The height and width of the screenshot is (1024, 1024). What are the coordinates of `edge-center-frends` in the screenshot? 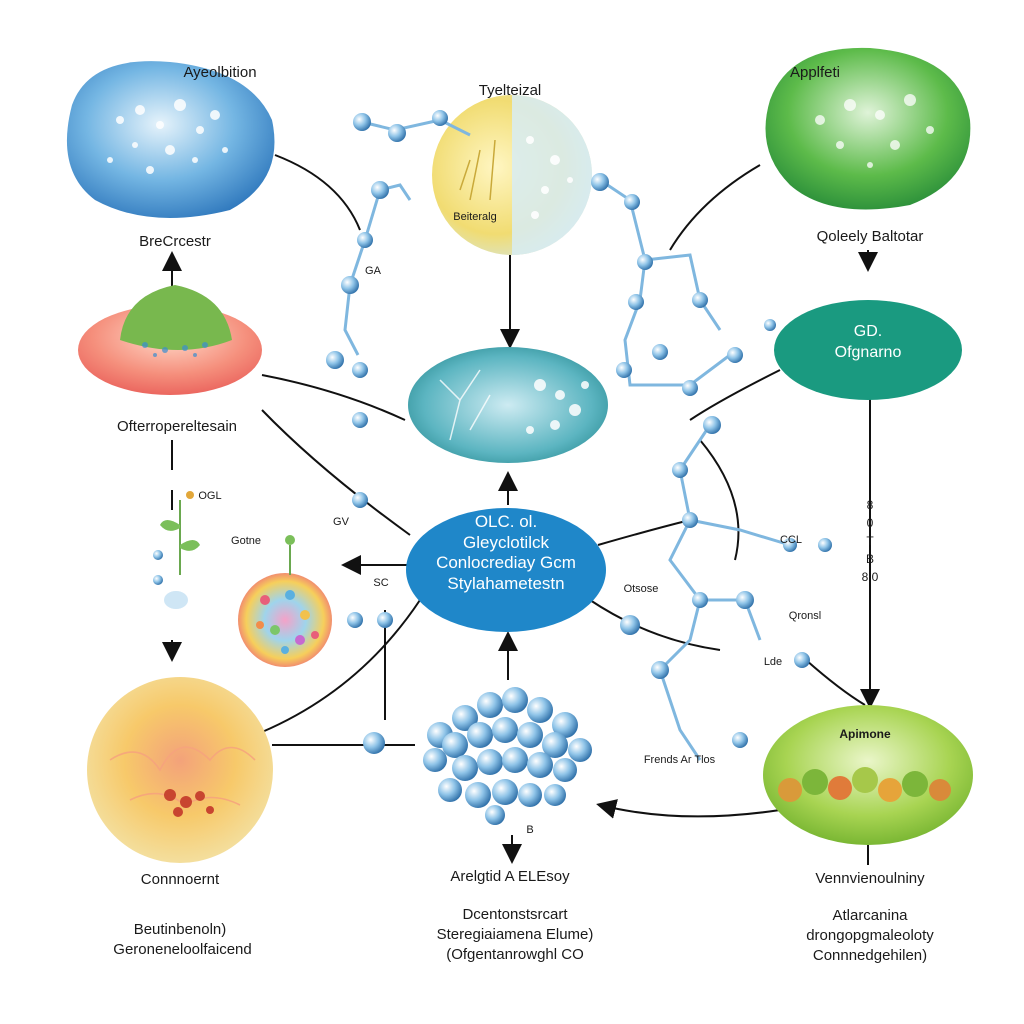 It's located at (655, 625).